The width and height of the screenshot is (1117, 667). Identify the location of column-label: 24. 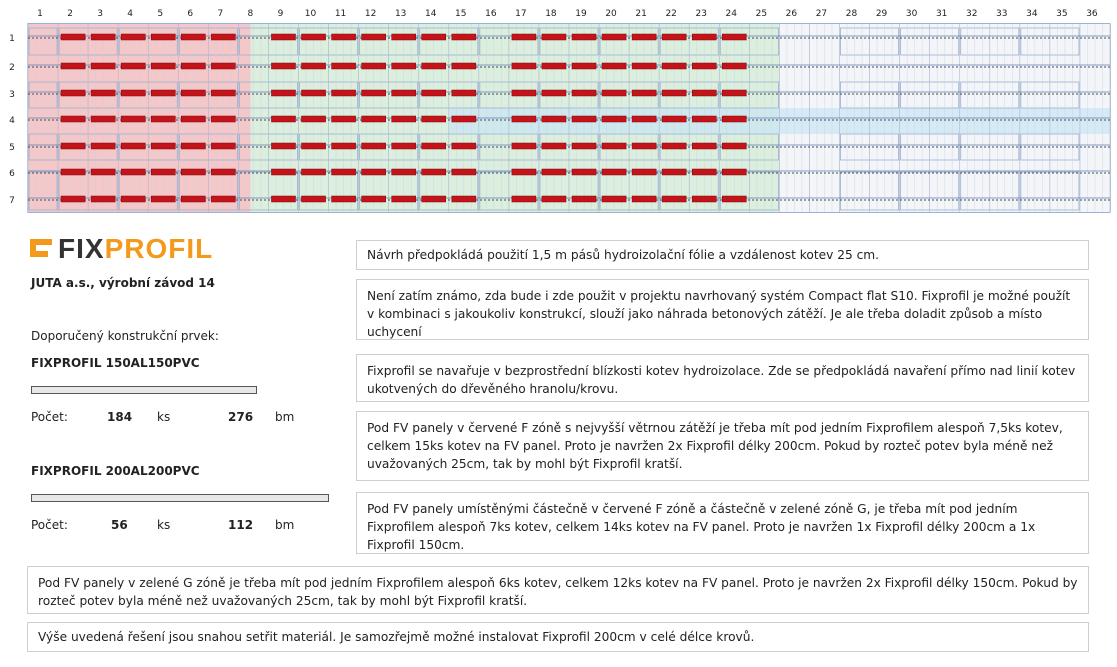
(732, 14).